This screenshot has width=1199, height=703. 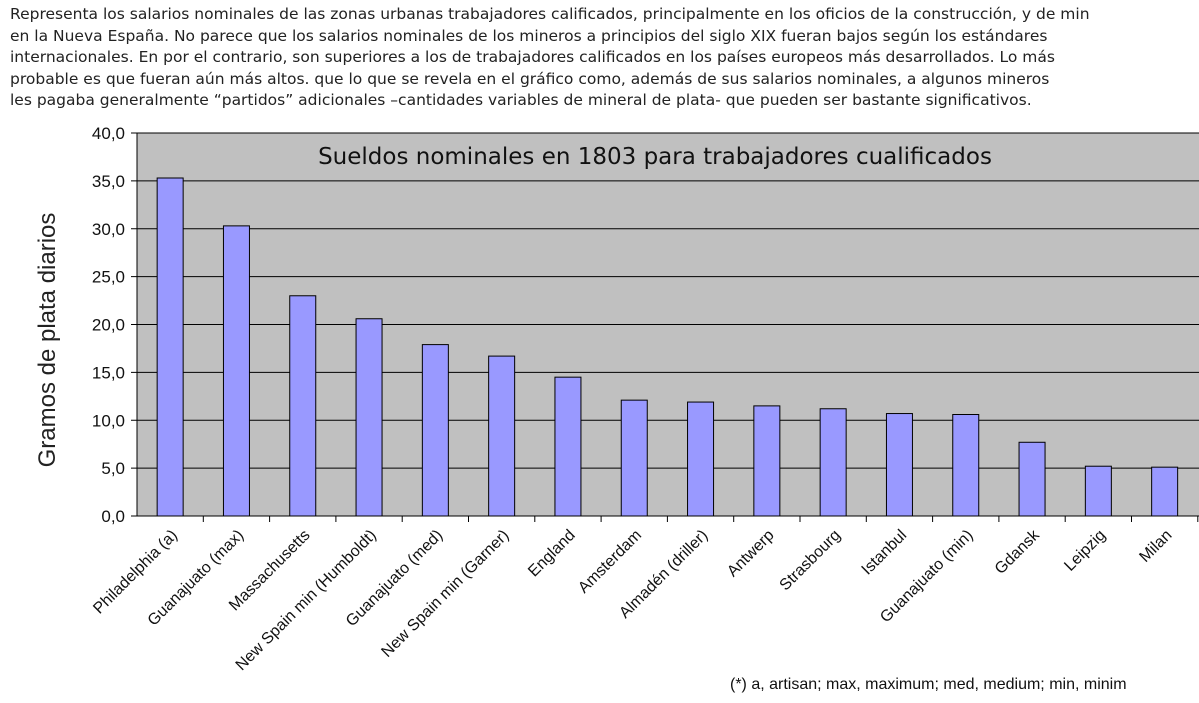 I want to click on x-tick-label: New Spain min (Humboldt), so click(x=306, y=600).